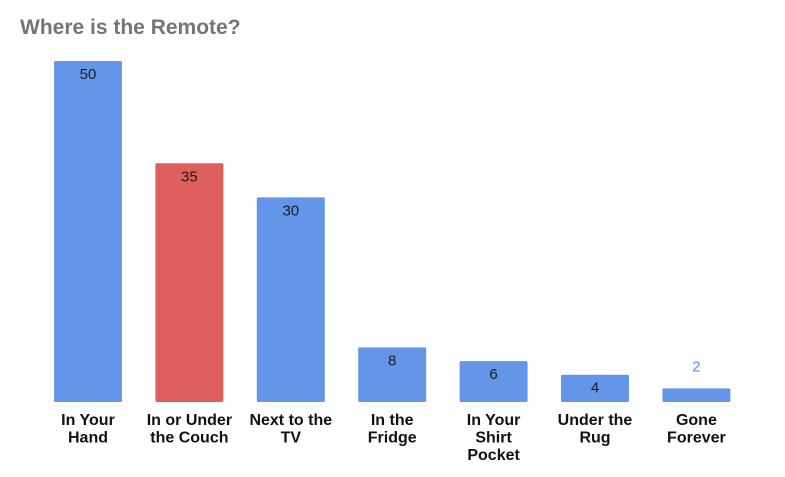  I want to click on data-label-3: 8, so click(392, 360).